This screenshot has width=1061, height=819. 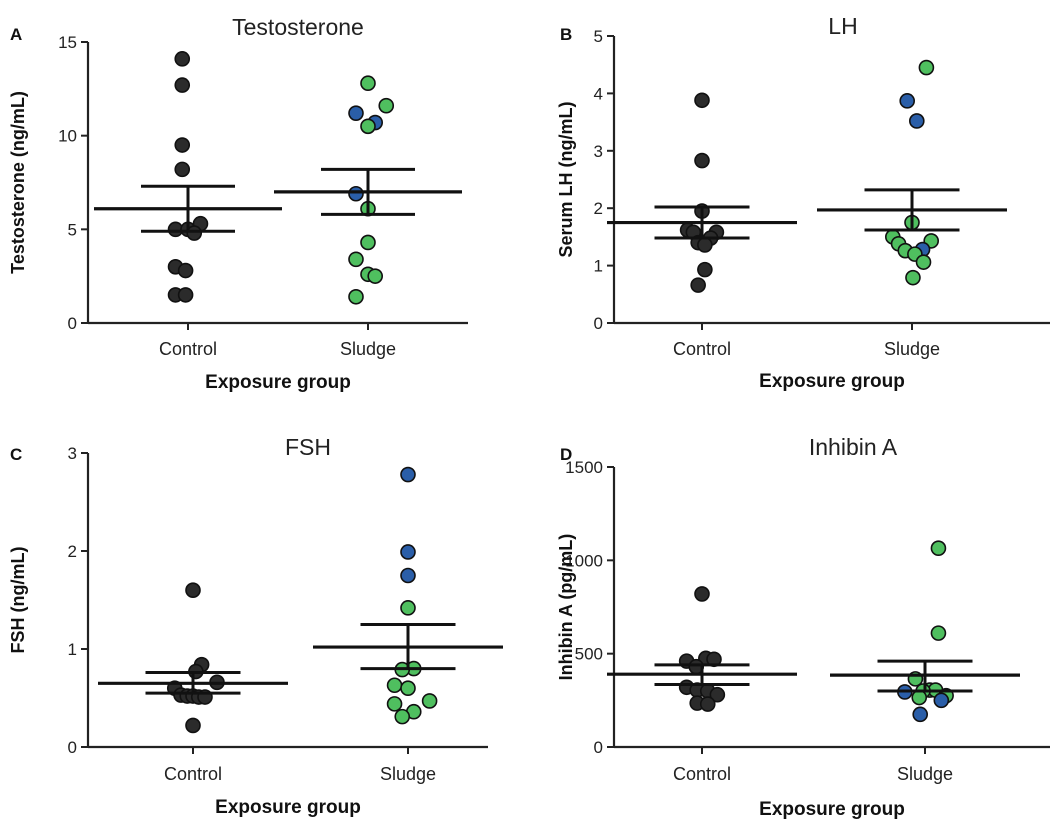 What do you see at coordinates (18, 600) in the screenshot?
I see `y-axis-title: FSH (ng/mL)` at bounding box center [18, 600].